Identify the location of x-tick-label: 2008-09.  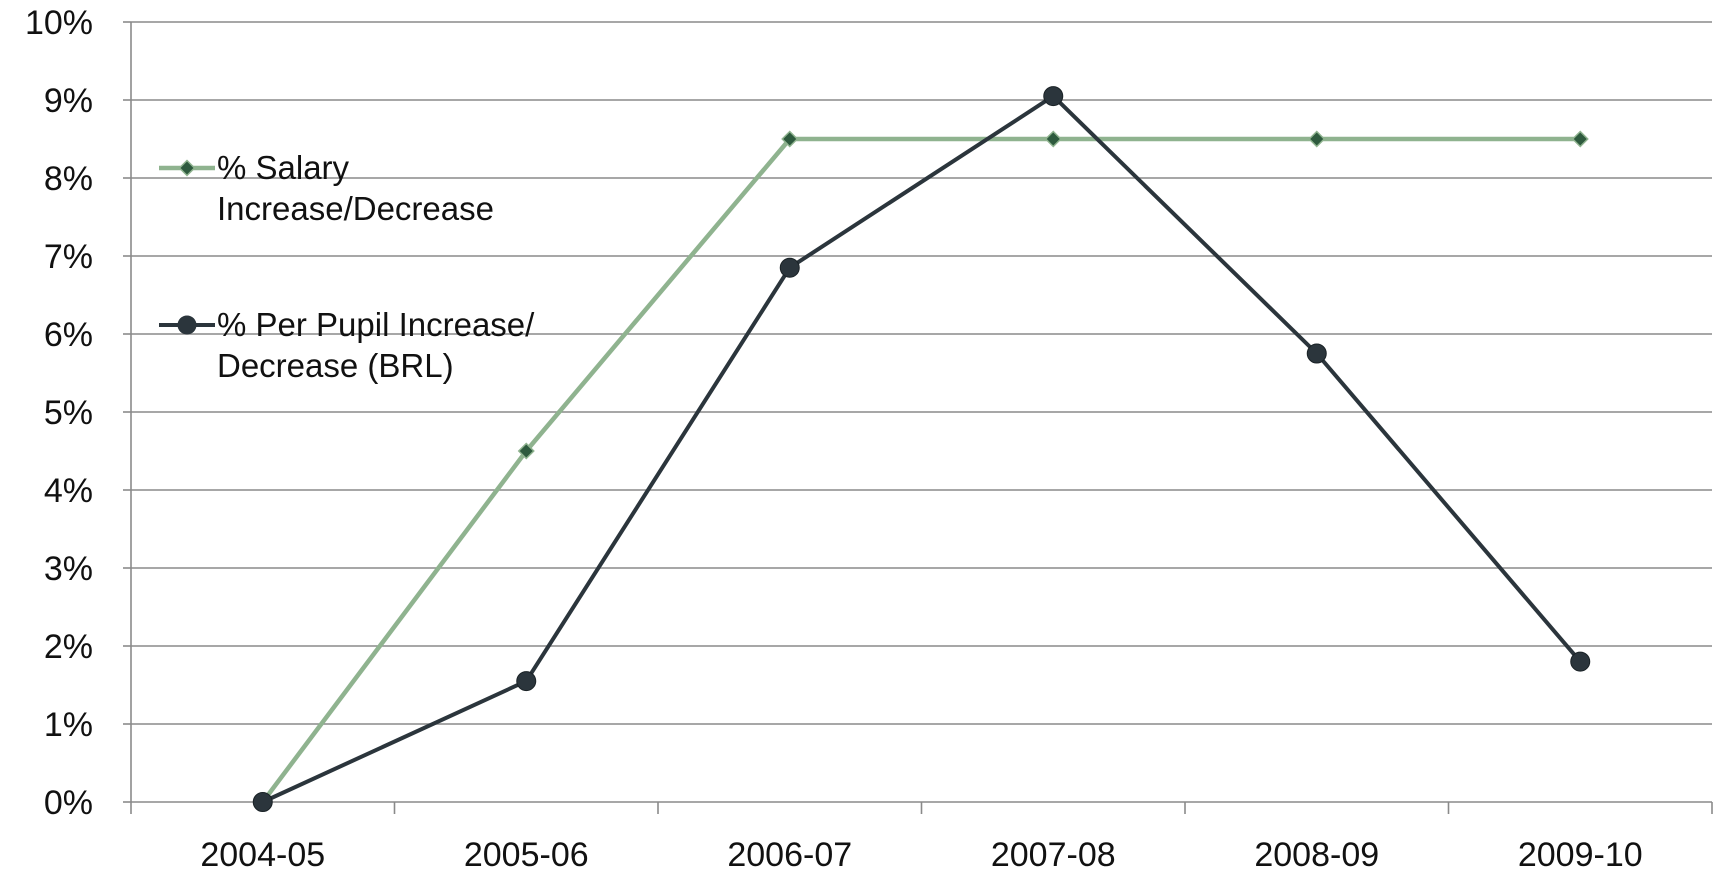
(1316, 855).